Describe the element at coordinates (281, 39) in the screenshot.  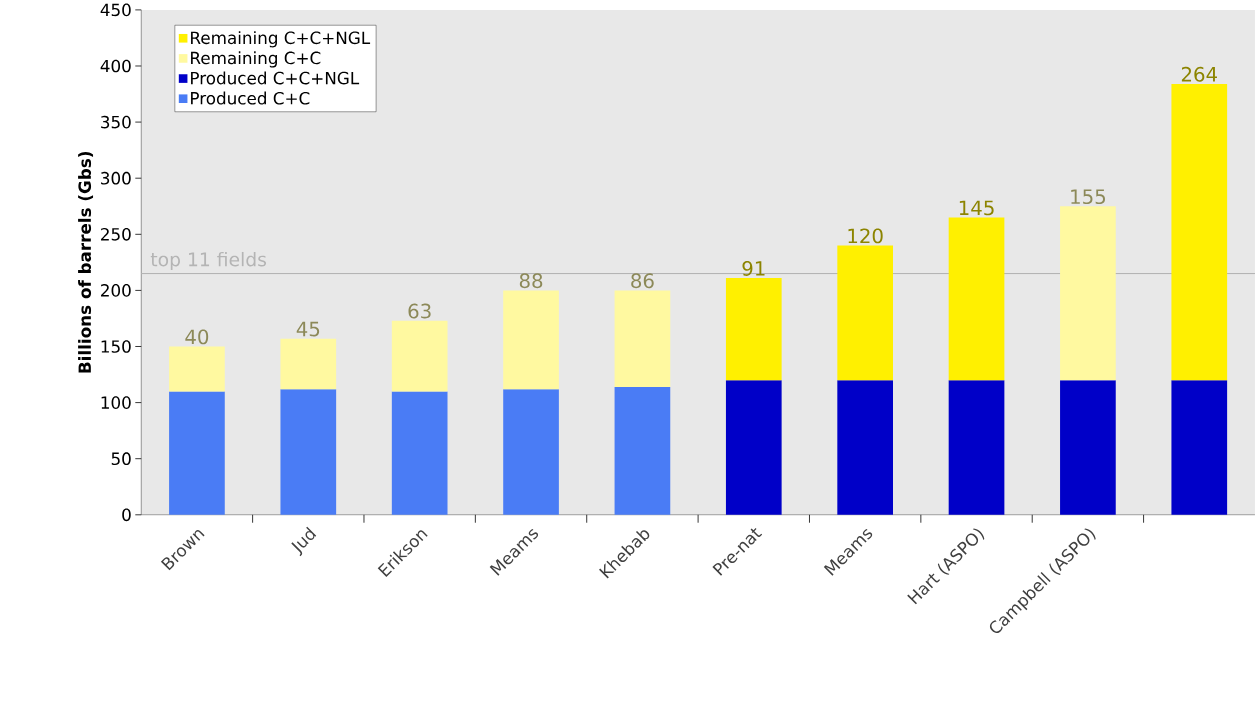
I see `legend-label: Remaining C+C+NGL` at that location.